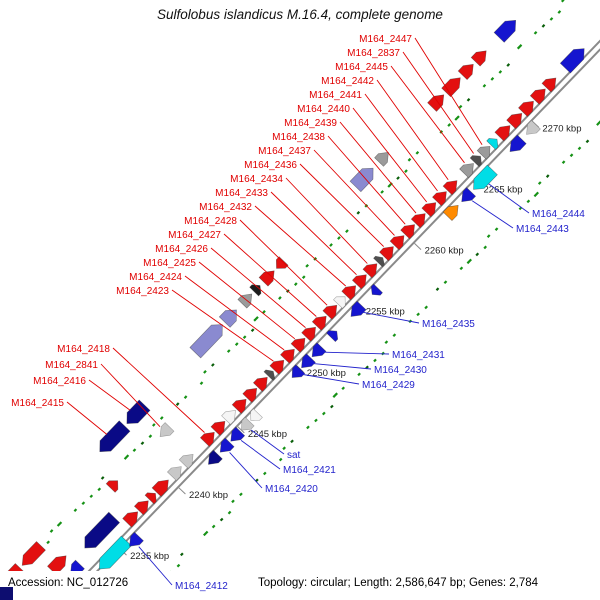  I want to click on gene-arrow-g57, so click(266, 278).